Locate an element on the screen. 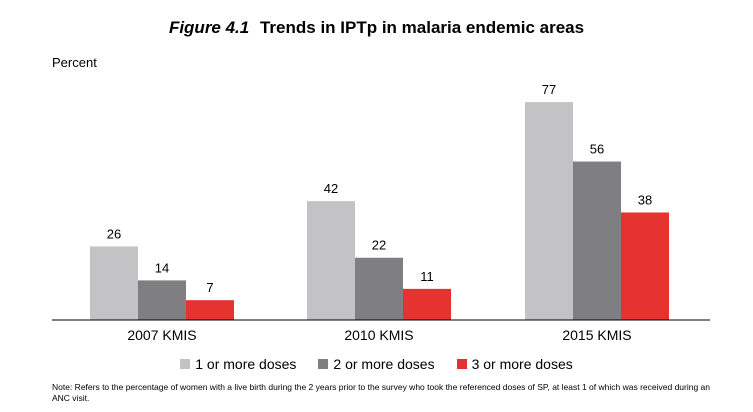 The image size is (753, 412). legend-item: 3 or more doses is located at coordinates (514, 364).